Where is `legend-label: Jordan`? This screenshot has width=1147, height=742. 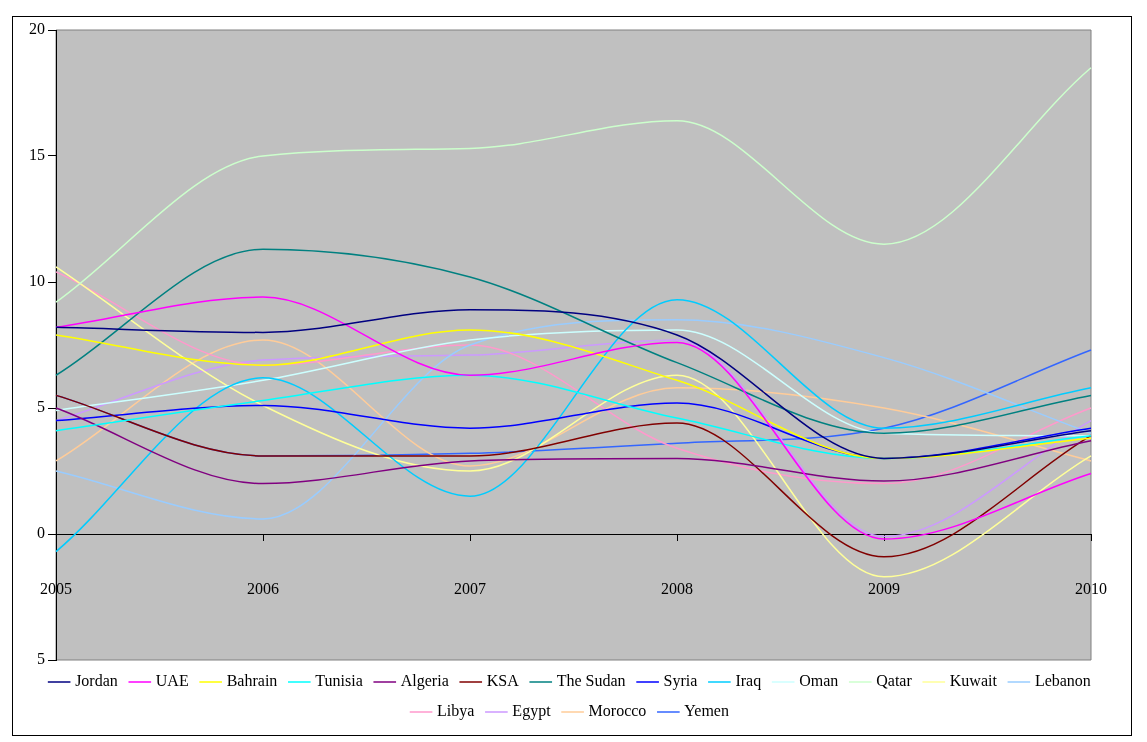
legend-label: Jordan is located at coordinates (96, 681).